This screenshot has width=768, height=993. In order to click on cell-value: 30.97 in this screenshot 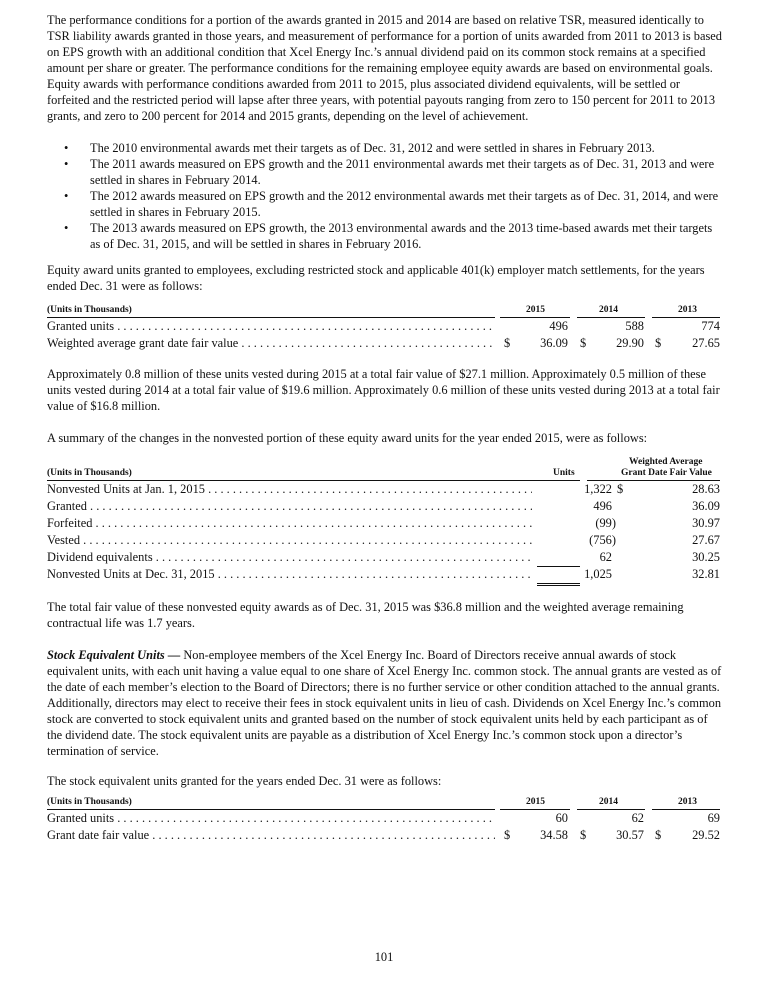, I will do `click(706, 523)`.